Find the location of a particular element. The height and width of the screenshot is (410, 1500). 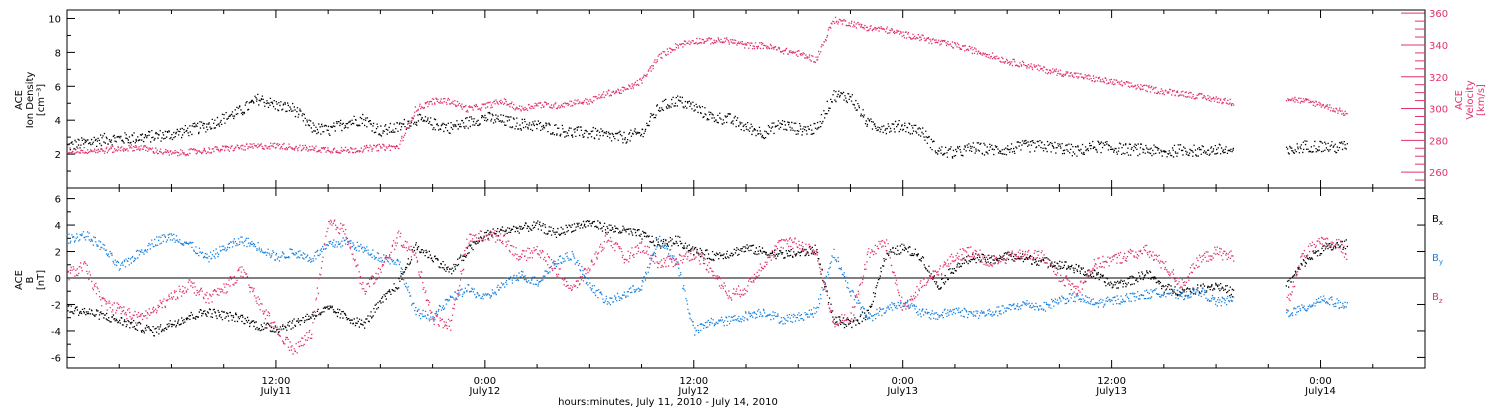

right-axis-label-line: [km/s] is located at coordinates (1481, 100).